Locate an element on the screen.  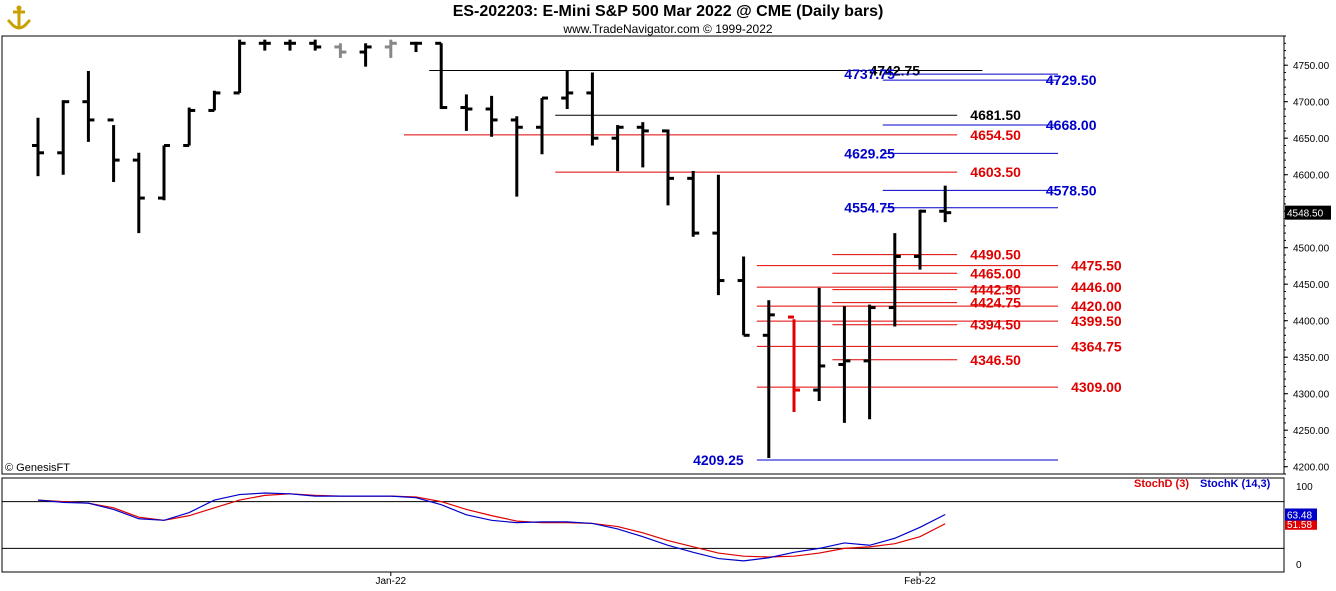
level-label: 4681.50 is located at coordinates (995, 115).